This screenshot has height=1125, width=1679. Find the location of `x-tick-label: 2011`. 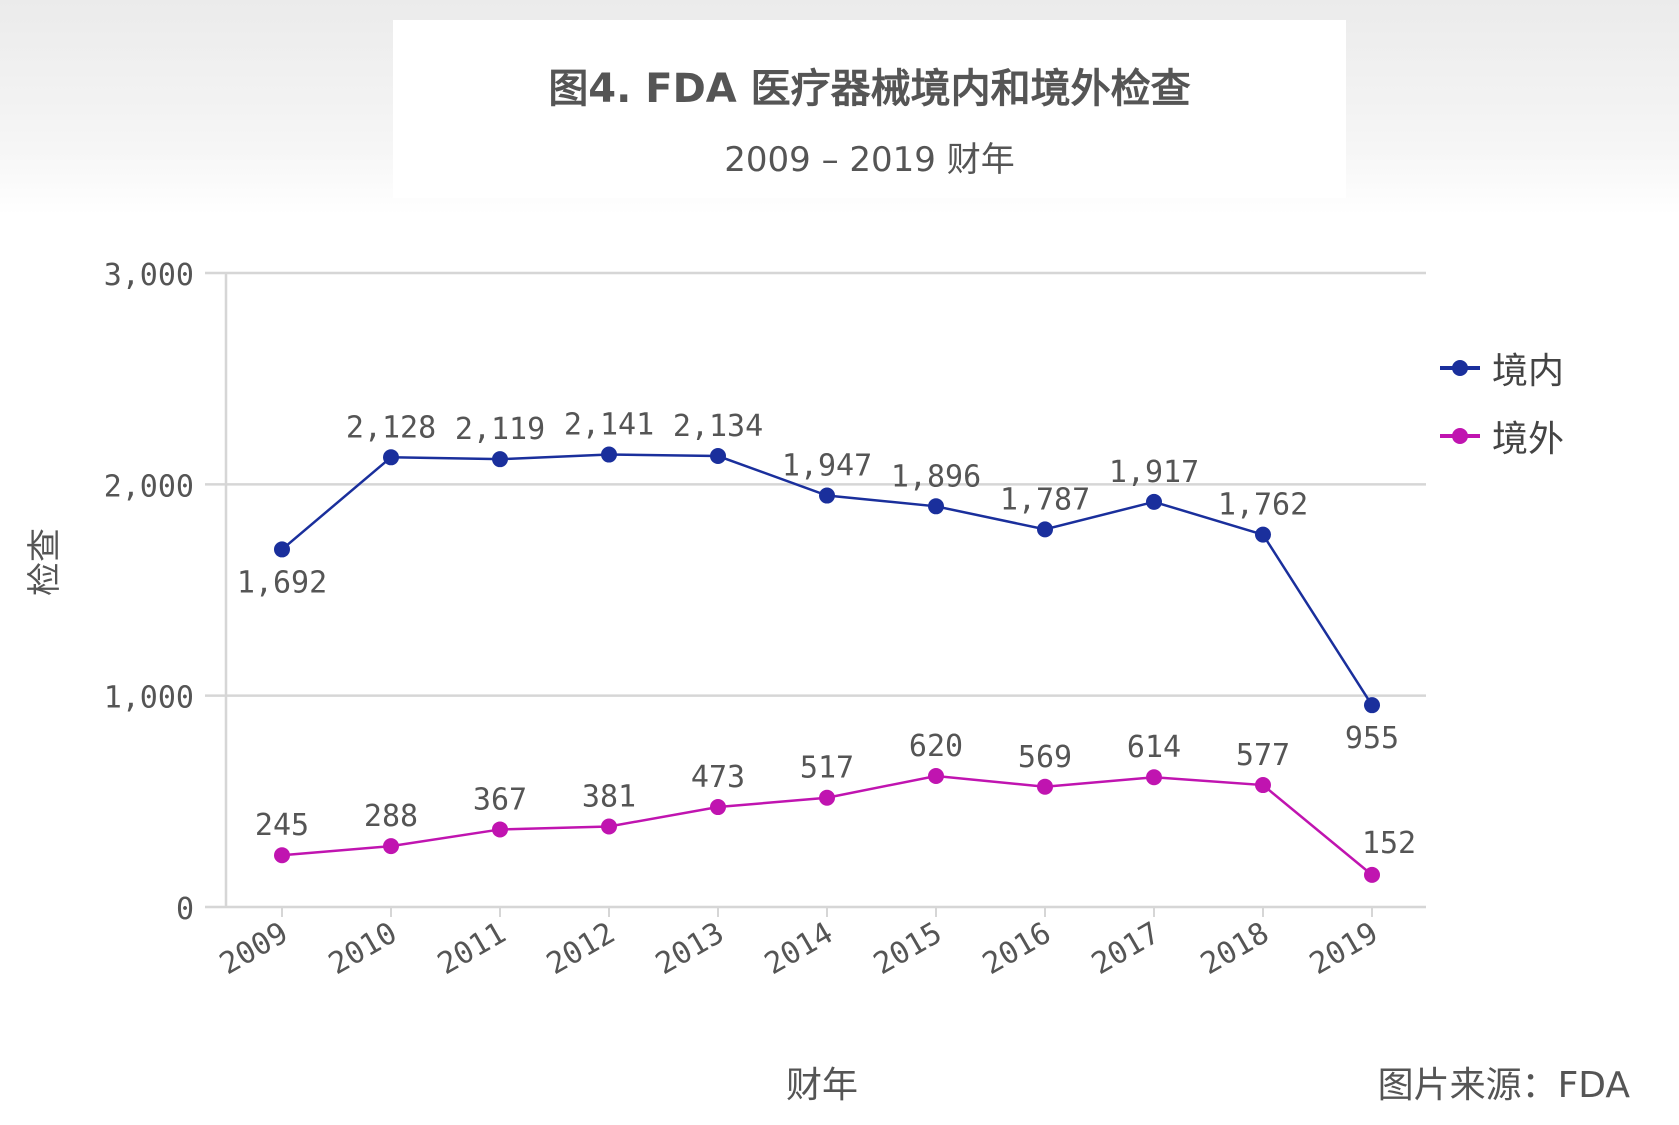

x-tick-label: 2011 is located at coordinates (472, 949).